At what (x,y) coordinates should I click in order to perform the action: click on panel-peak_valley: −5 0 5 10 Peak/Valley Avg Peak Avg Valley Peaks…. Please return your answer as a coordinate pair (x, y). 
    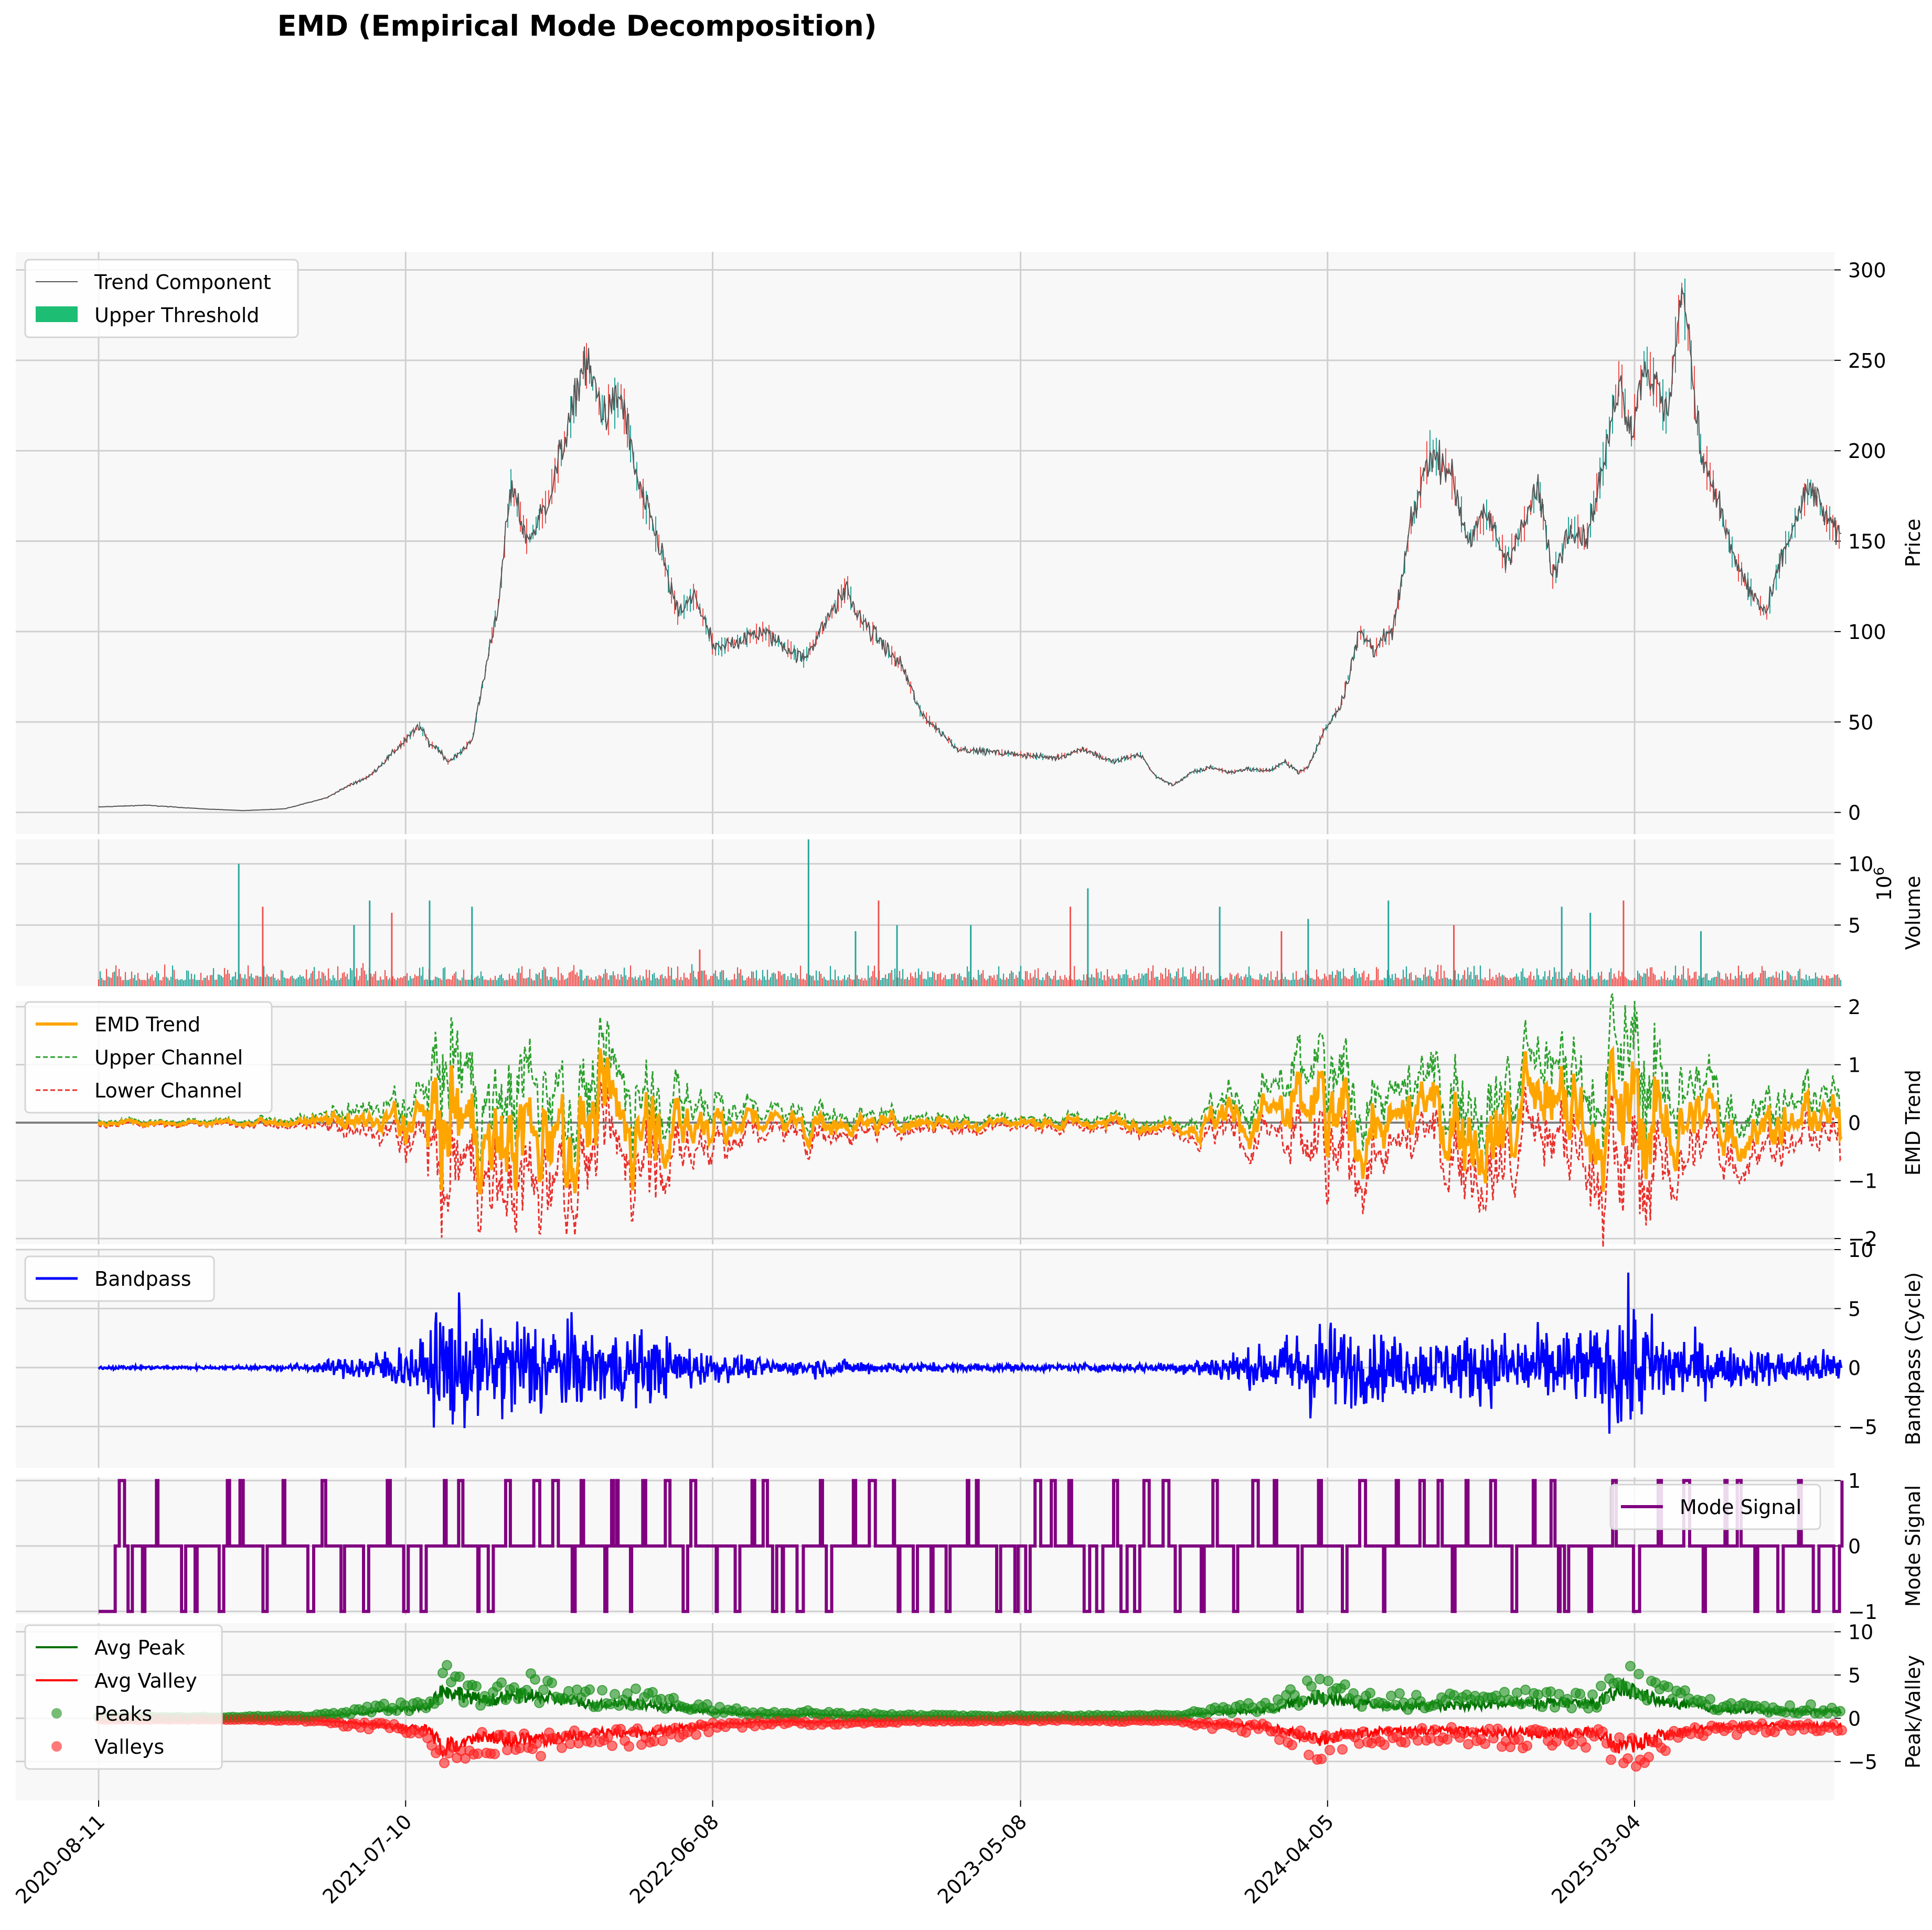
    Looking at the image, I should click on (971, 1710).